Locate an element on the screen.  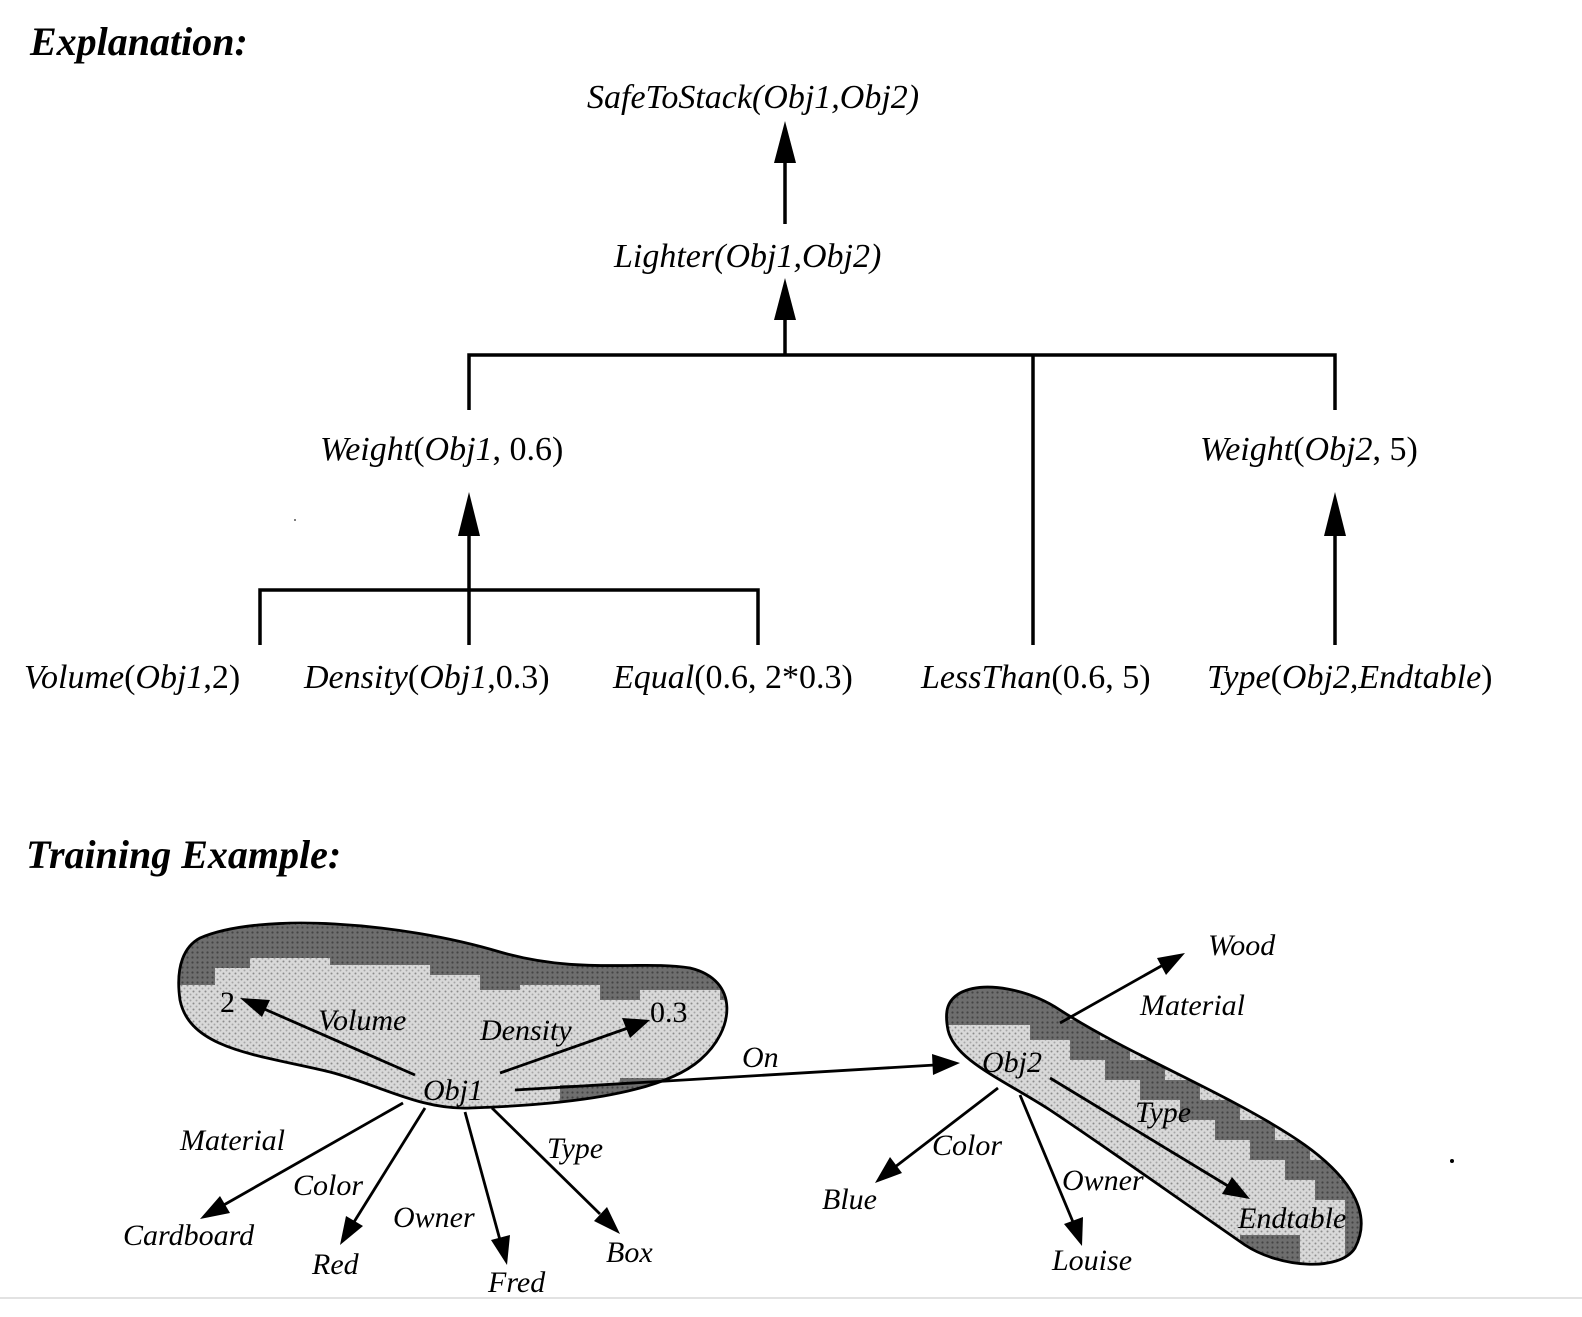
node-weight-obj1-open: ( is located at coordinates (418, 449).